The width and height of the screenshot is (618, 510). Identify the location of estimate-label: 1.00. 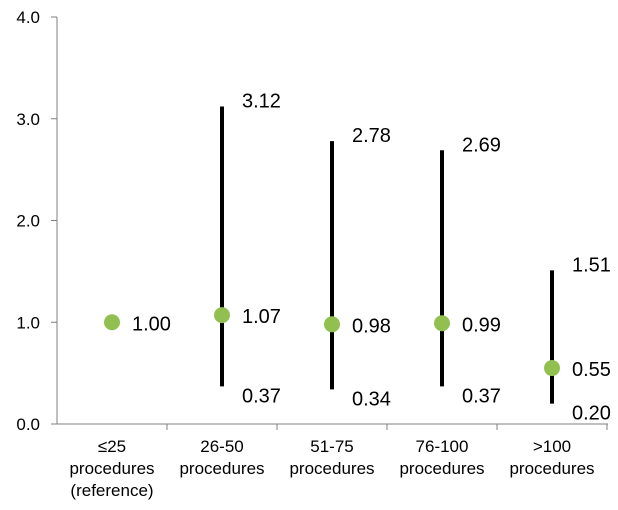
(151, 324).